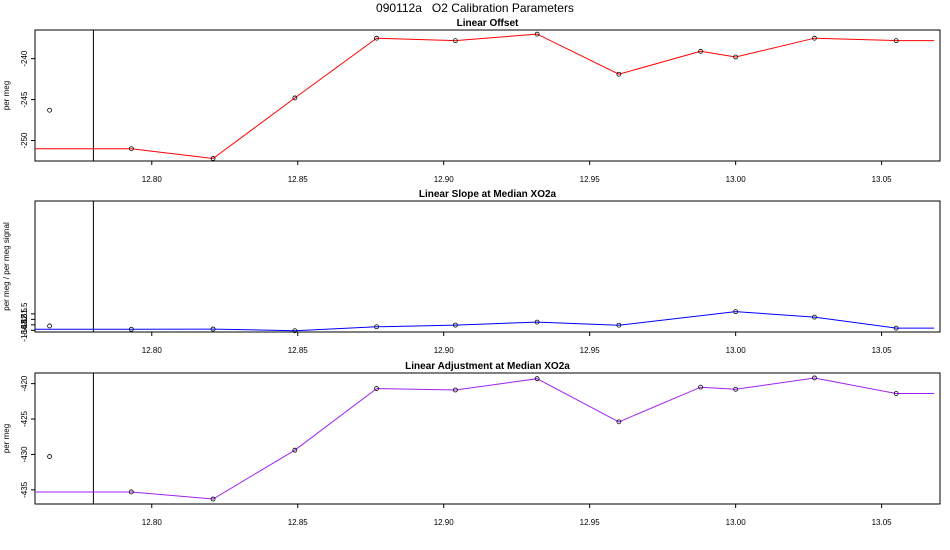 The width and height of the screenshot is (950, 550). Describe the element at coordinates (24, 140) in the screenshot. I see `y-tick-label: -250` at that location.